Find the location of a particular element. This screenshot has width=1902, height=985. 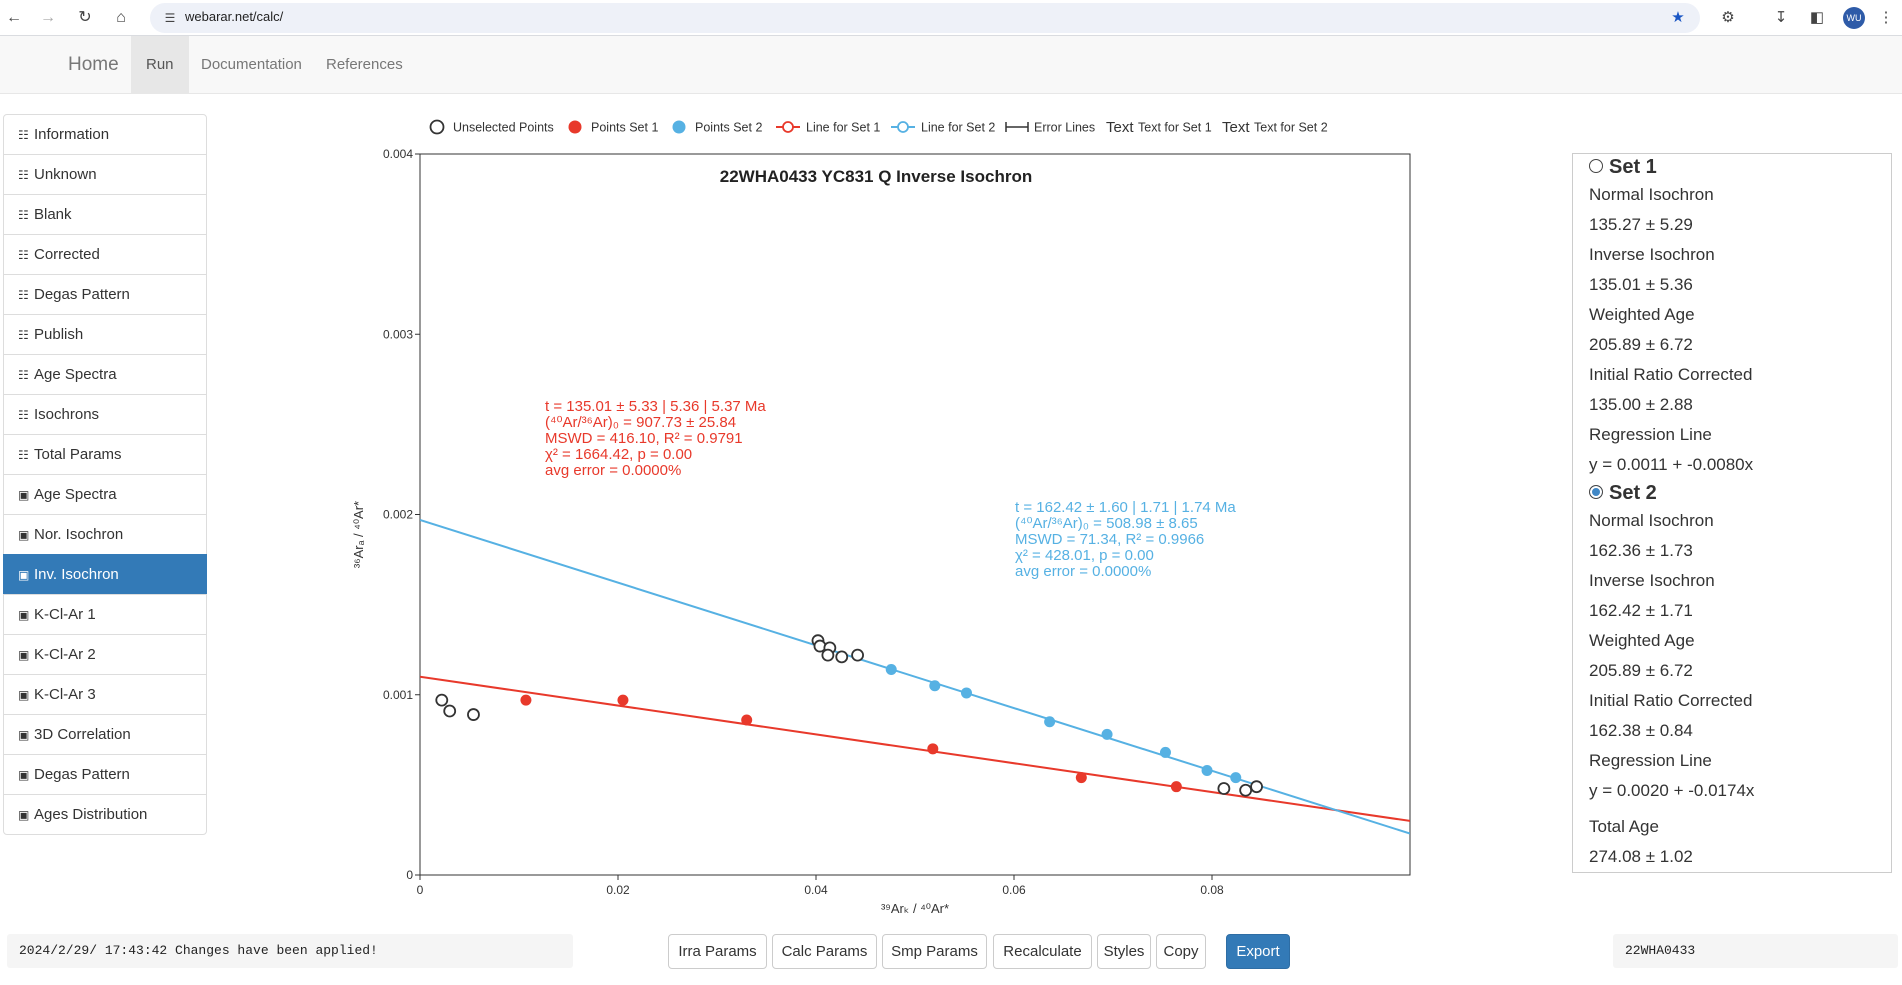

home-icon: ⌂ is located at coordinates (121, 17).